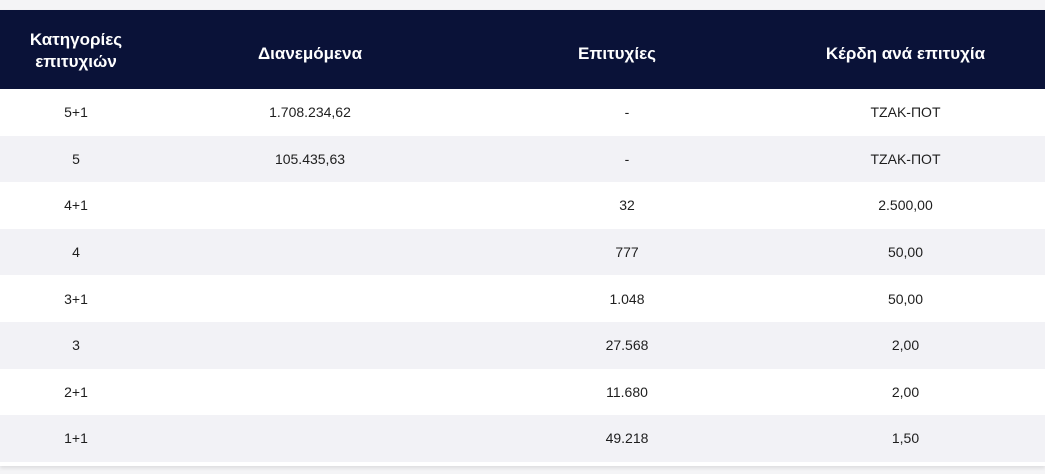 Image resolution: width=1045 pixels, height=474 pixels. What do you see at coordinates (76, 252) in the screenshot?
I see `cell-category: 4` at bounding box center [76, 252].